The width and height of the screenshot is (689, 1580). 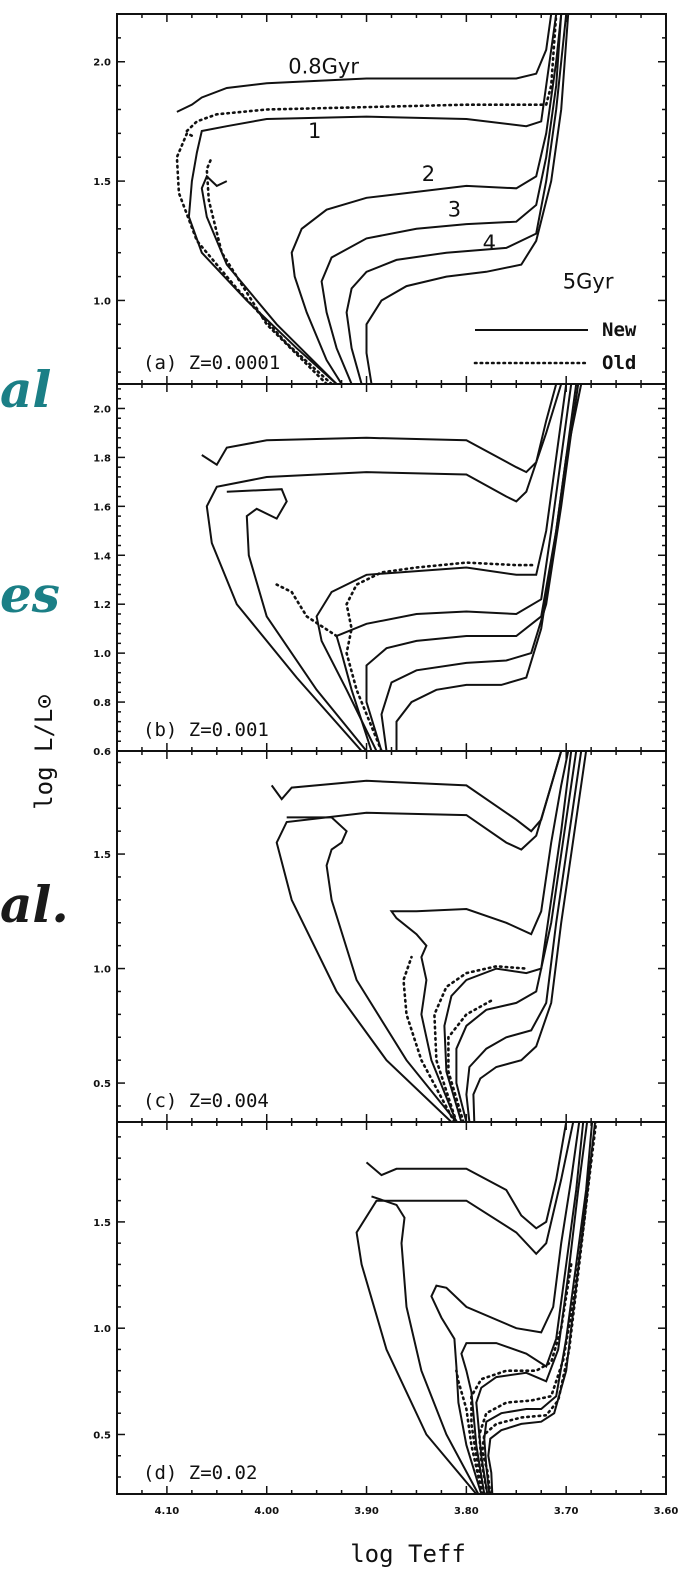 What do you see at coordinates (323, 67) in the screenshot?
I see `age-label: 0.8Gyr` at bounding box center [323, 67].